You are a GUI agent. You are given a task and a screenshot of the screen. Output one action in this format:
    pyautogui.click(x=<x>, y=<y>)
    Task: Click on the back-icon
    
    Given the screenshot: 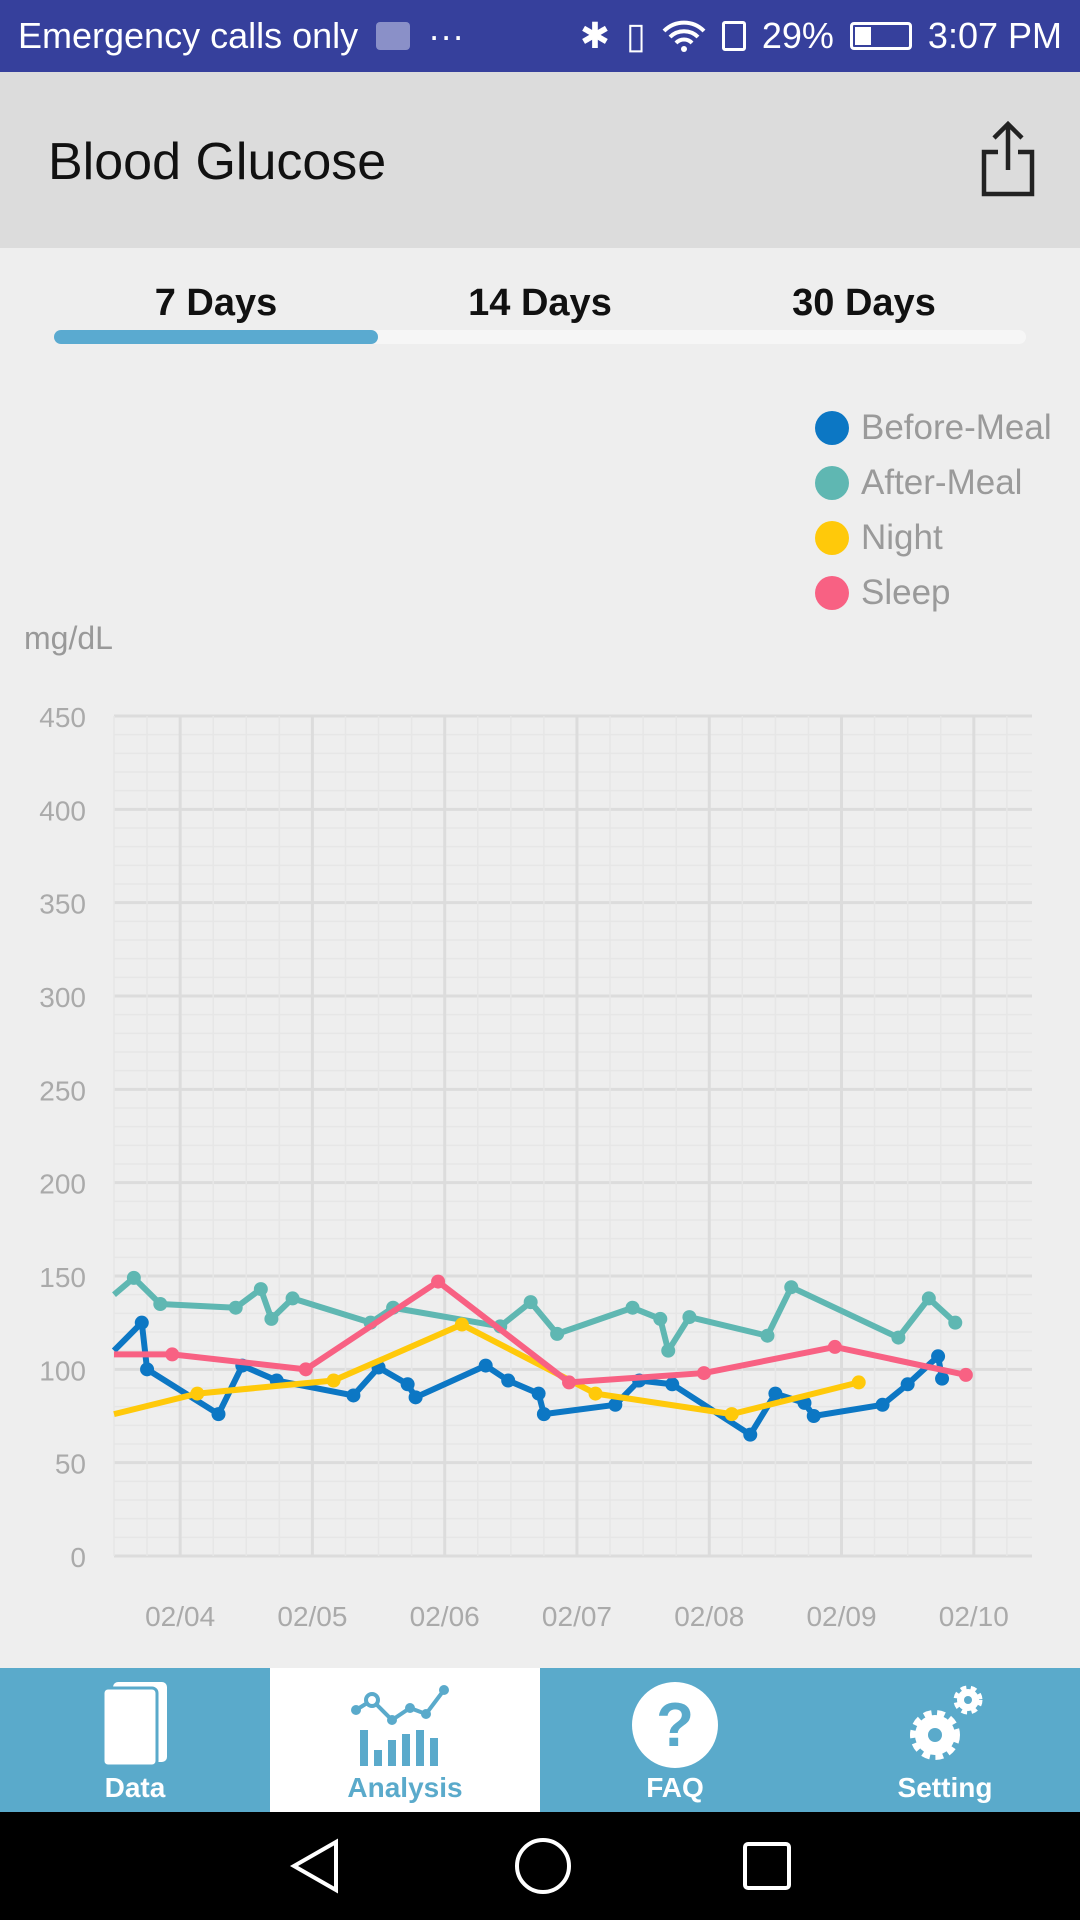 What is the action you would take?
    pyautogui.click(x=316, y=1866)
    